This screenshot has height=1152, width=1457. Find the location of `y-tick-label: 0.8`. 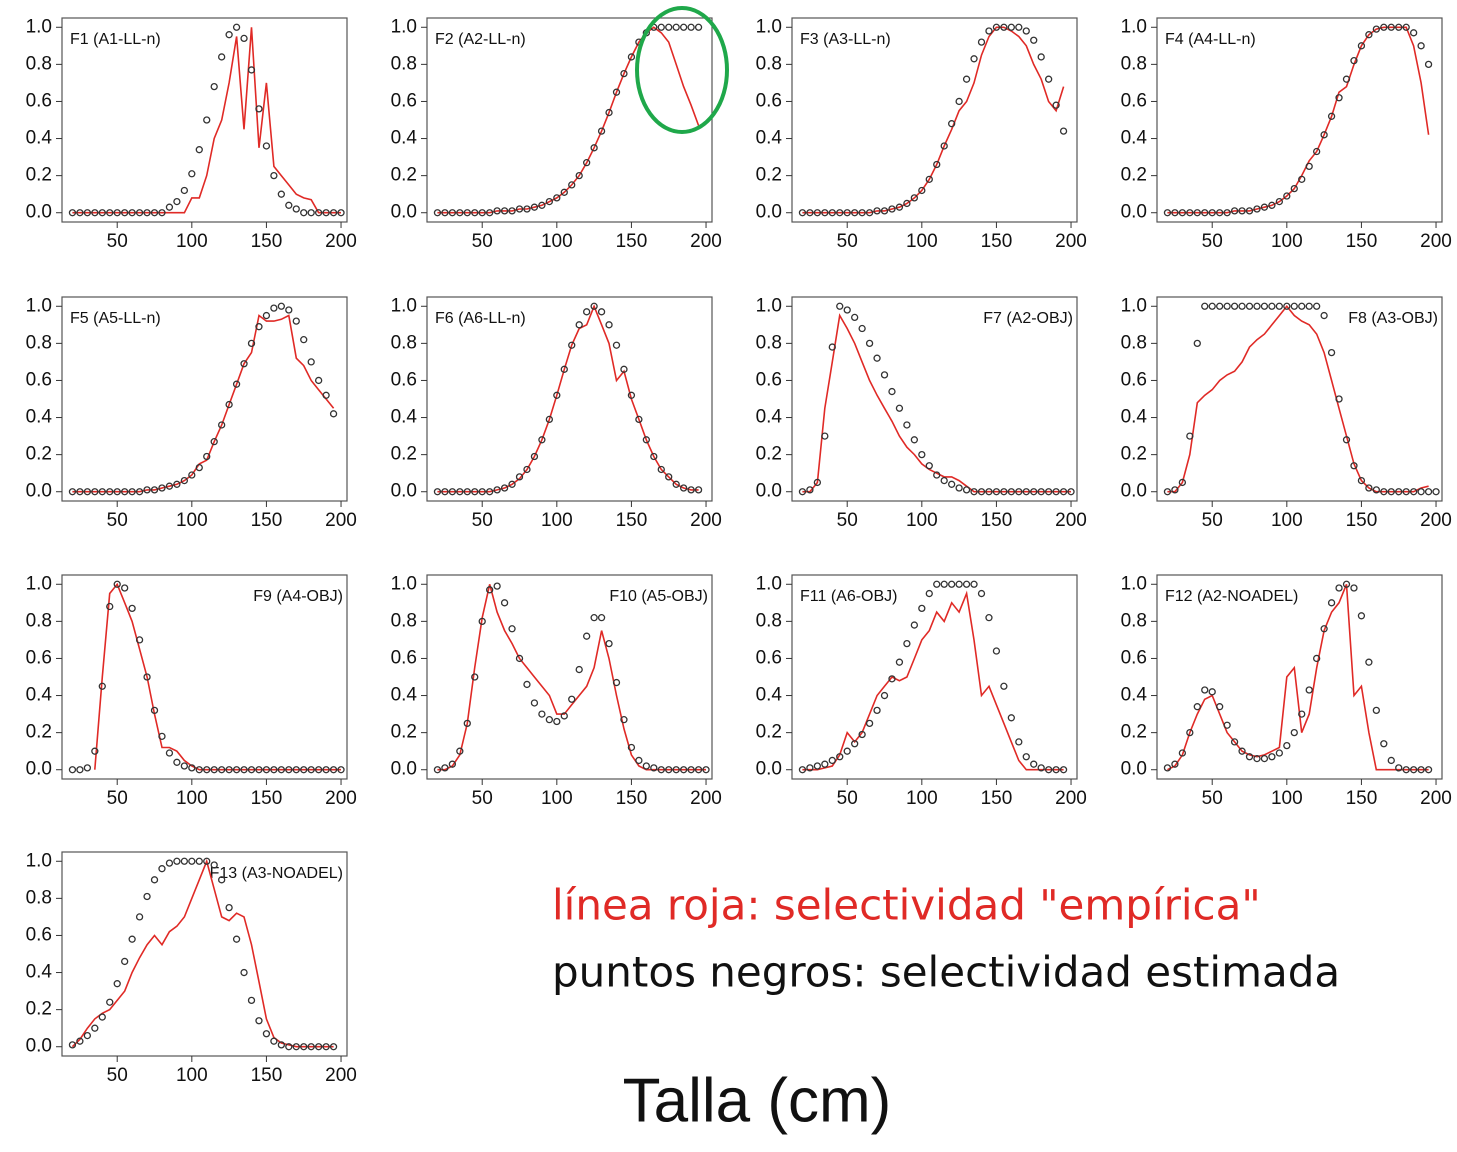

y-tick-label: 0.8 is located at coordinates (769, 620).